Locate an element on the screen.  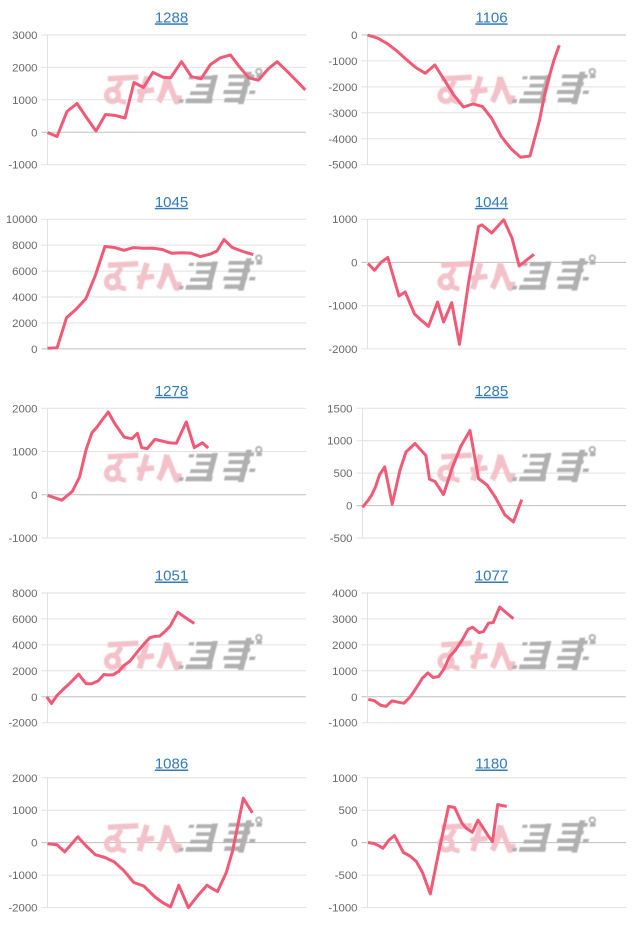
svg-text: -4000 is located at coordinates (342, 140).